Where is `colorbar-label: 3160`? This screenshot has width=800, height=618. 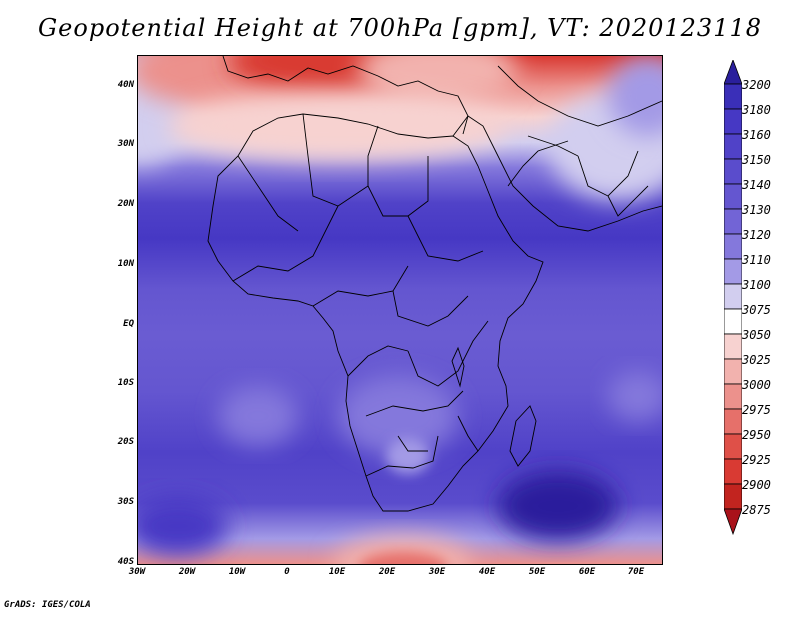
colorbar-label: 3160 is located at coordinates (756, 135).